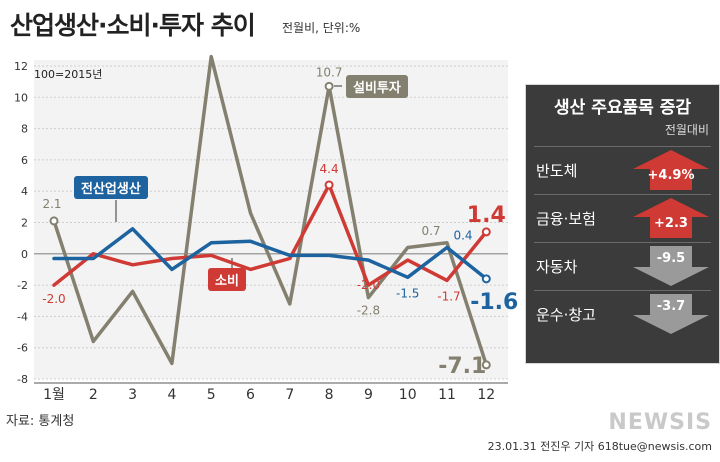 The width and height of the screenshot is (720, 462). What do you see at coordinates (93, 395) in the screenshot?
I see `x-tick-label: 2` at bounding box center [93, 395].